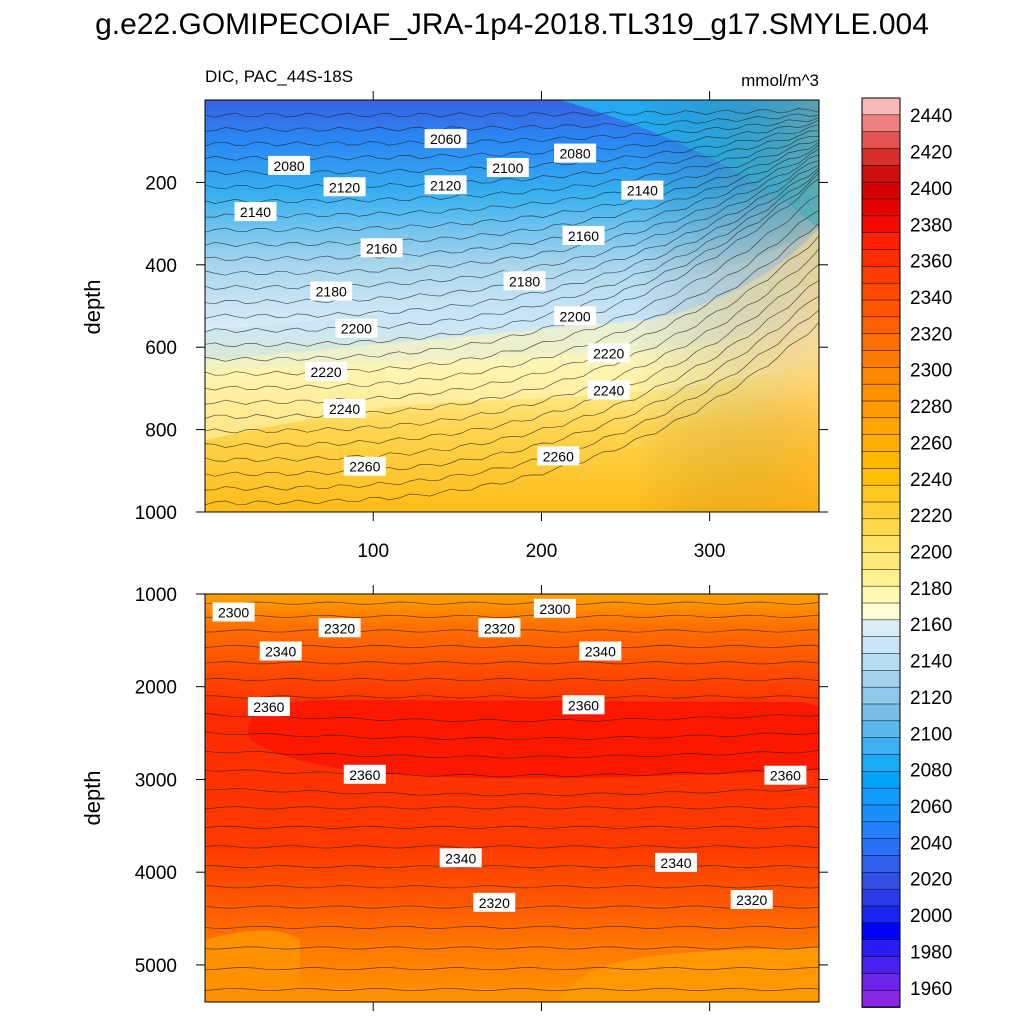 The image size is (1024, 1024). Describe the element at coordinates (881, 552) in the screenshot. I see `colorbar-swatches` at that location.